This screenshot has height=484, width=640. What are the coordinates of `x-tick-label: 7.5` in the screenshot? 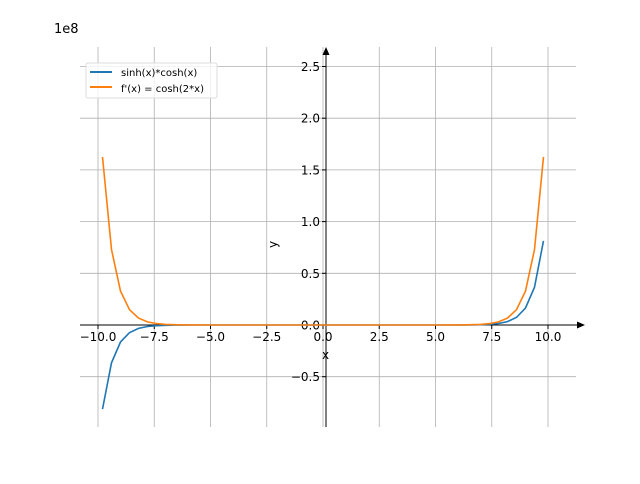 It's located at (491, 337).